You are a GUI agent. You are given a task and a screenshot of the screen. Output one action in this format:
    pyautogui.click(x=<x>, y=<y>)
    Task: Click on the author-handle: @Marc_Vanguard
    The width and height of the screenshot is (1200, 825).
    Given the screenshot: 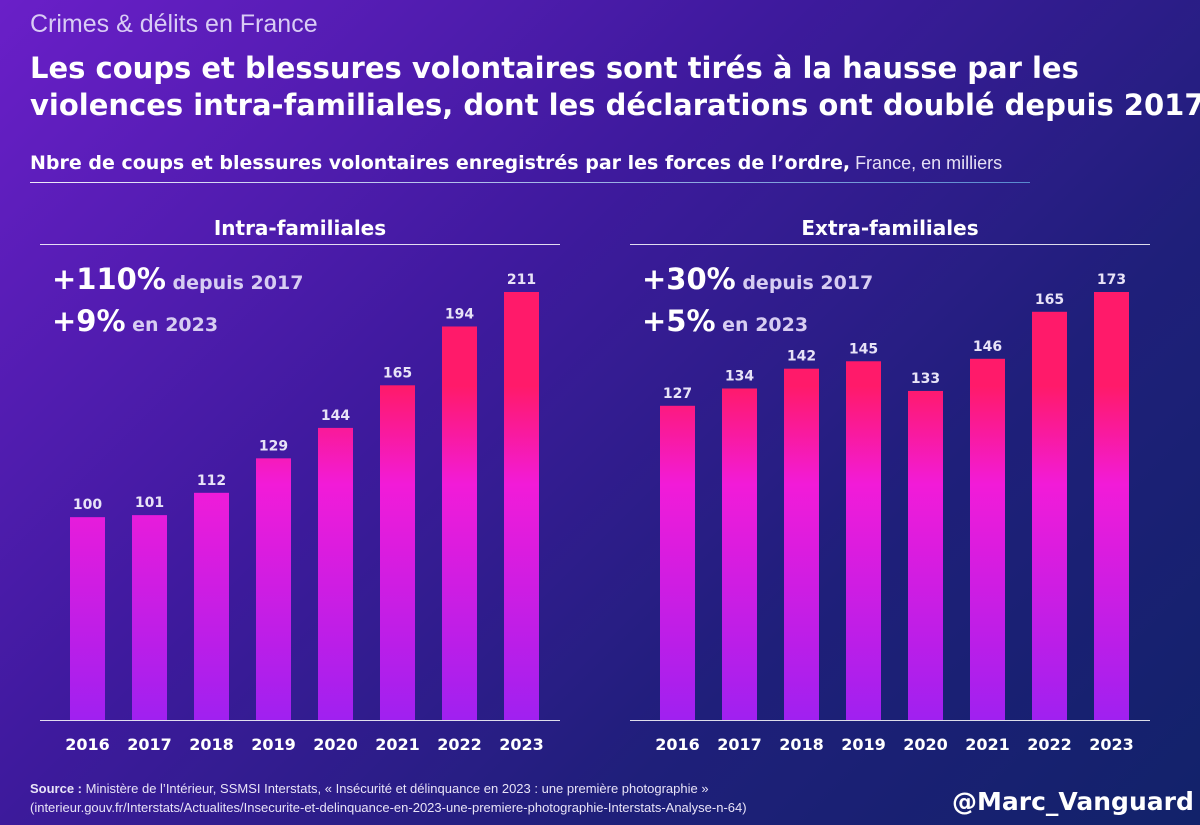 What is the action you would take?
    pyautogui.click(x=1073, y=801)
    